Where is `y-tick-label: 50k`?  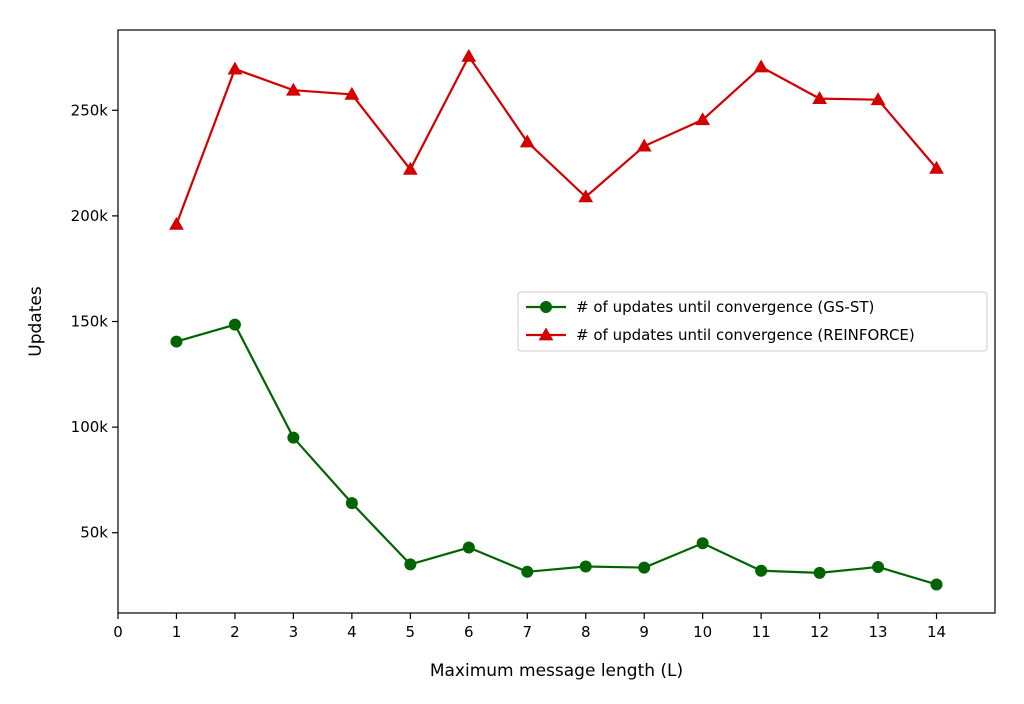 y-tick-label: 50k is located at coordinates (94, 533).